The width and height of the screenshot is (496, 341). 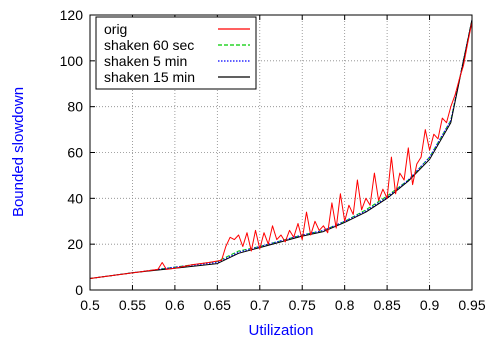 What do you see at coordinates (149, 45) in the screenshot?
I see `legend-label: shaken 60 sec` at bounding box center [149, 45].